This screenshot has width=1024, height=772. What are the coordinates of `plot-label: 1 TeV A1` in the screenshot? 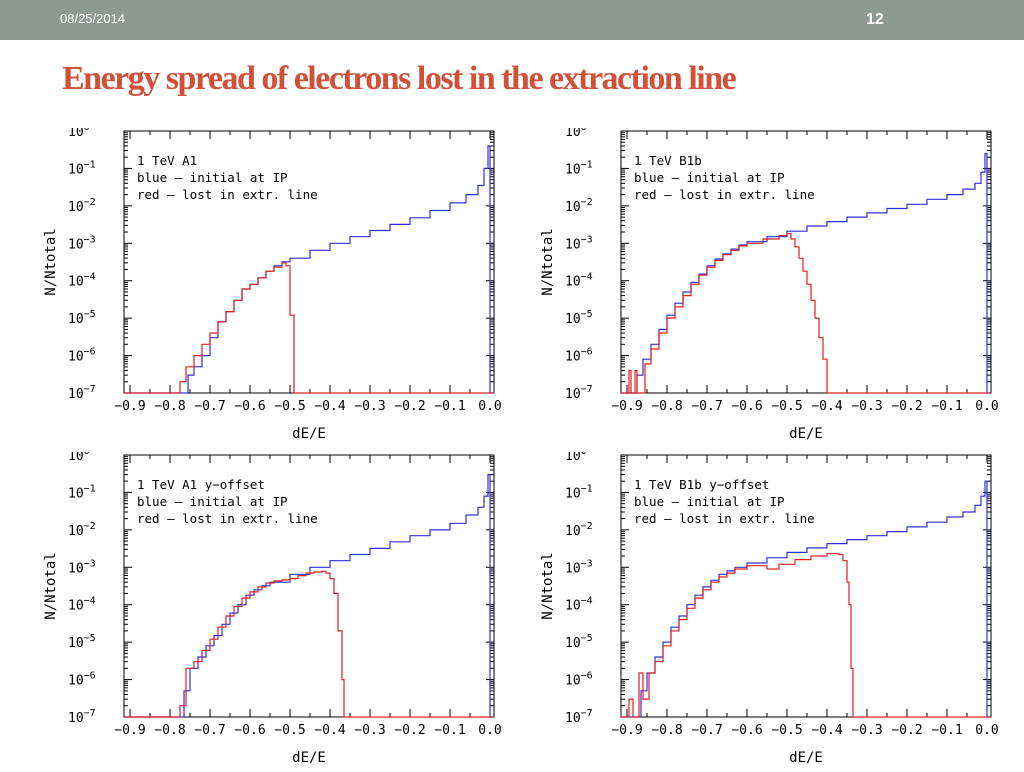 It's located at (167, 160).